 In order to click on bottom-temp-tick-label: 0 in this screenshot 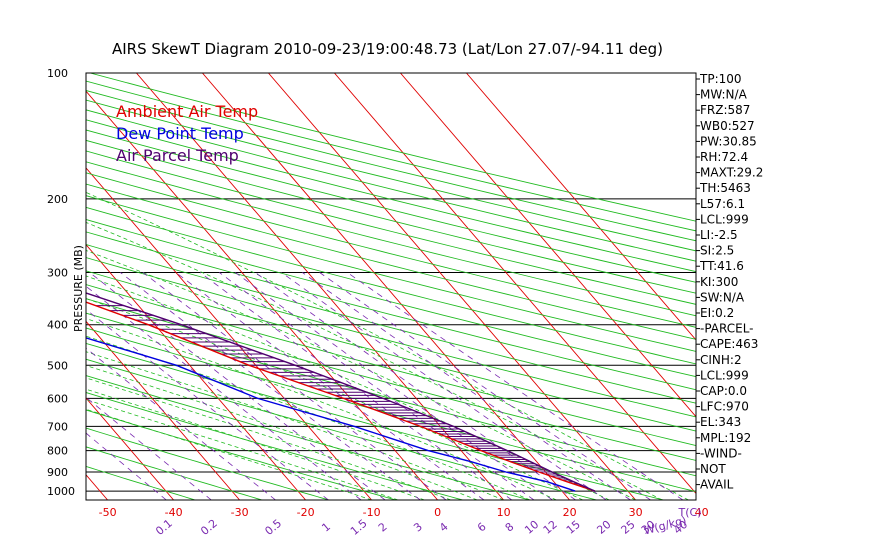, I will do `click(437, 512)`.